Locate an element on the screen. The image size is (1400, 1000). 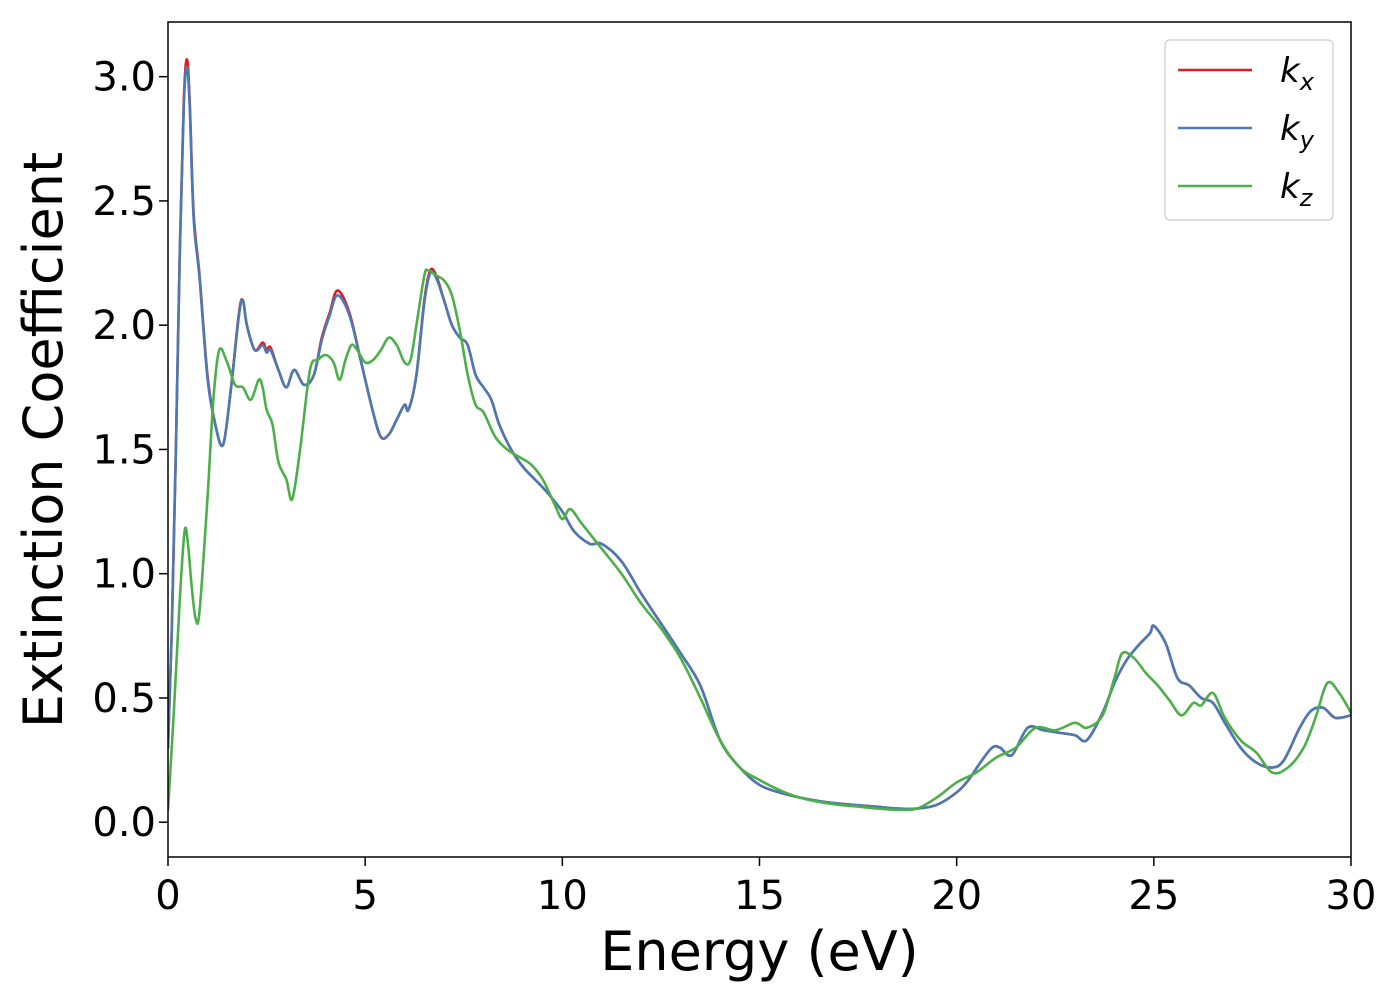
x-tick-label: 10 is located at coordinates (562, 896).